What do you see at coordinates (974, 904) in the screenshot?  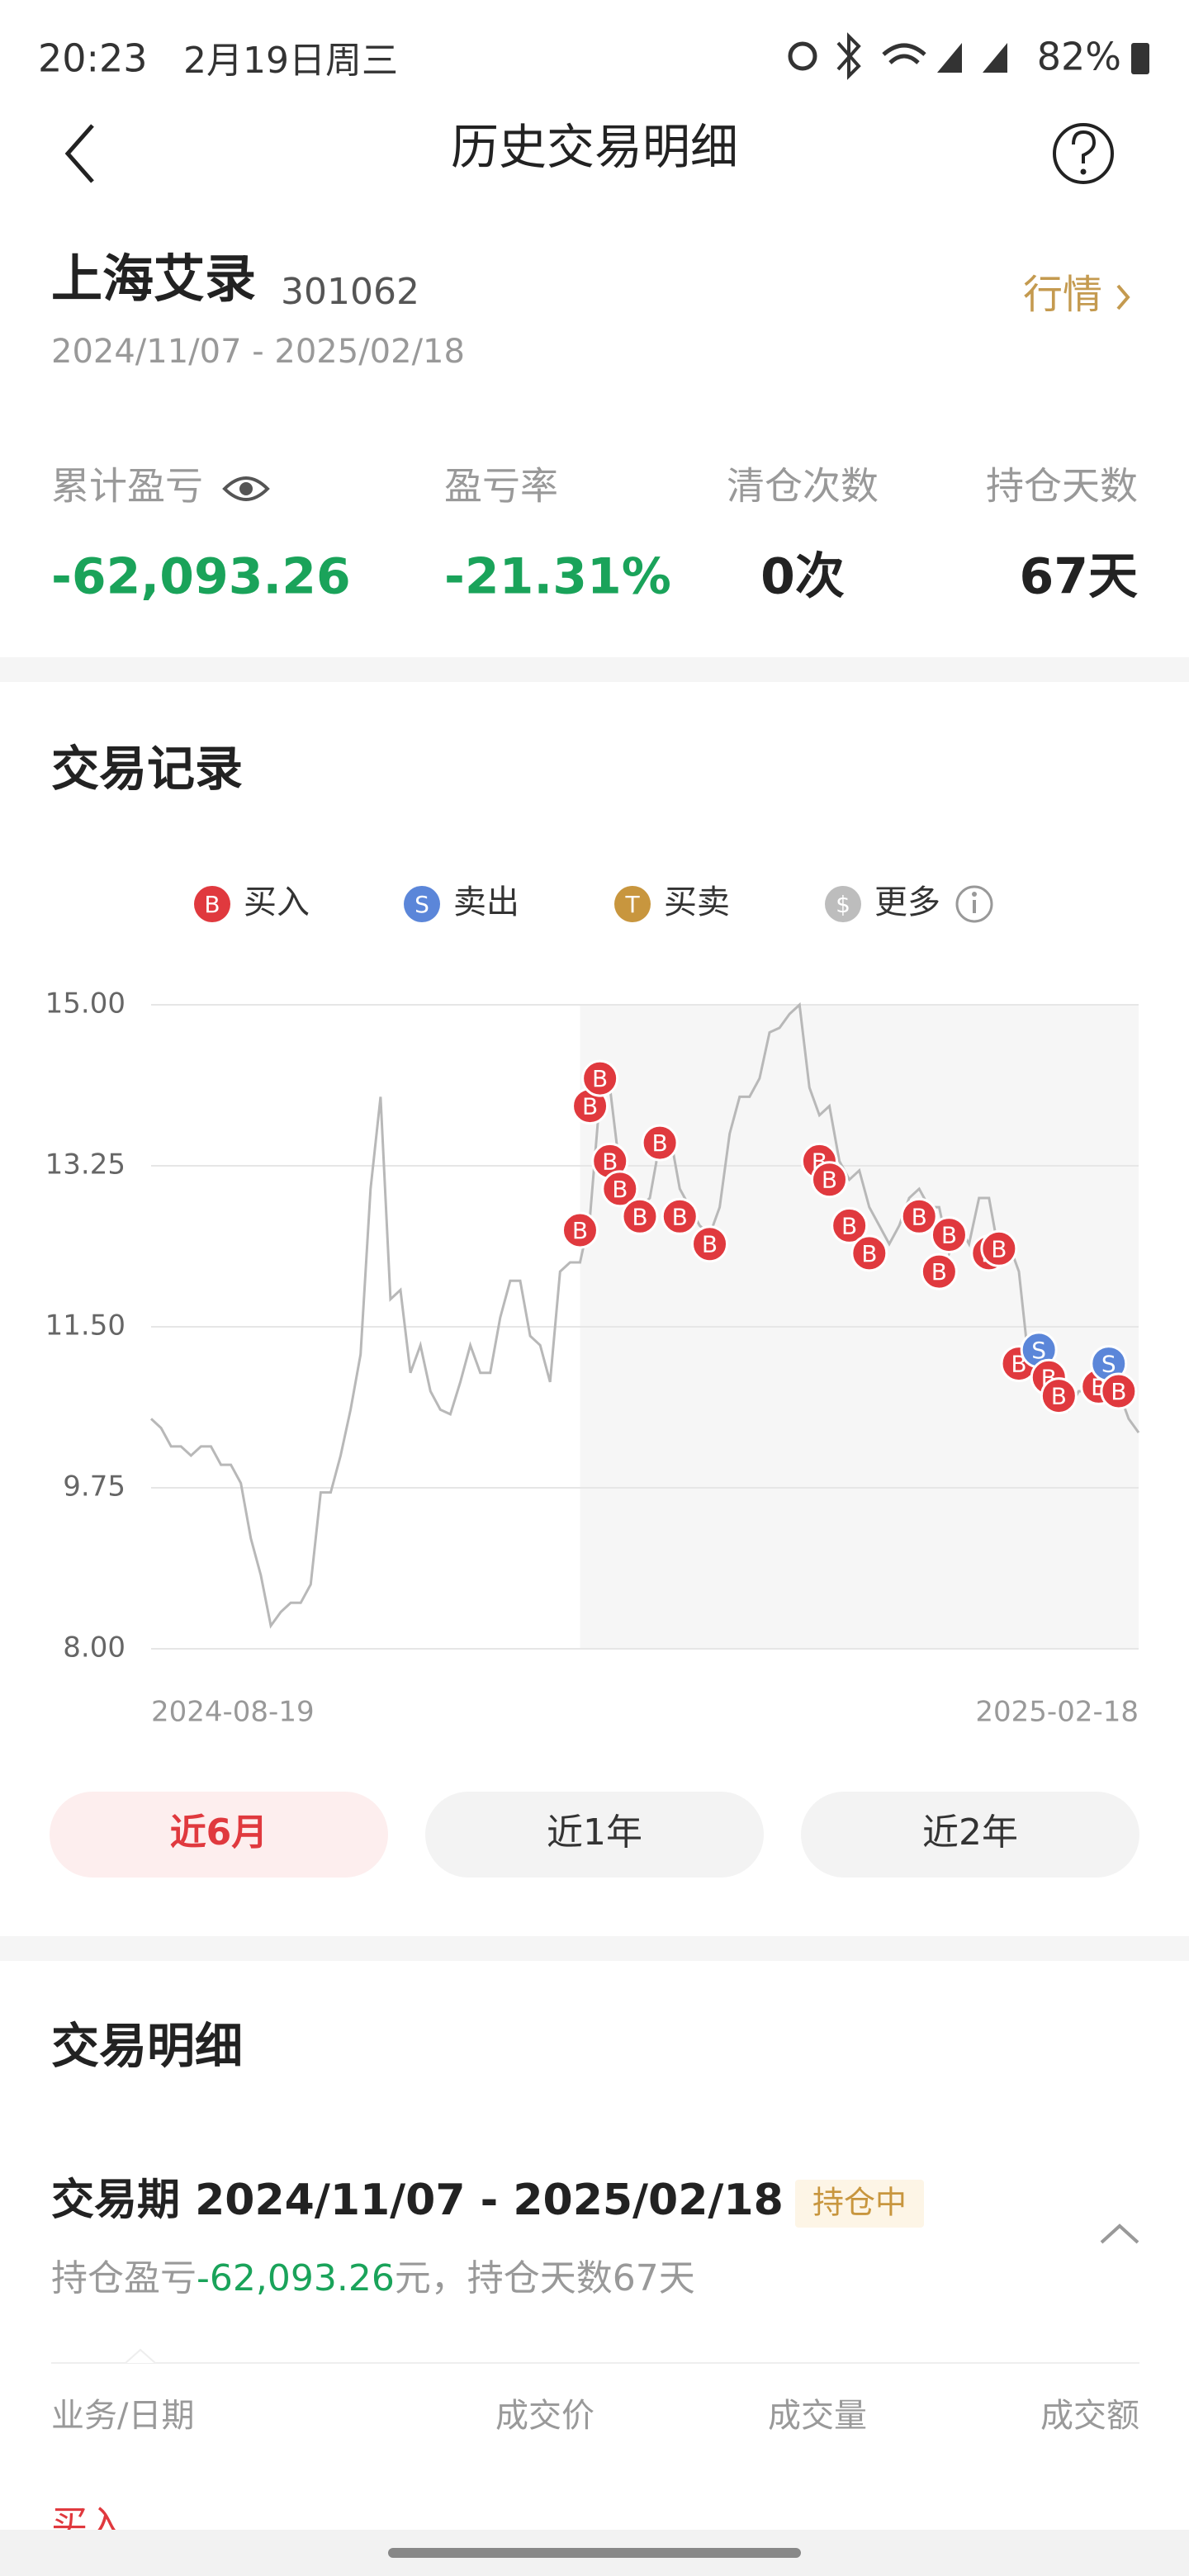 I see `info-icon` at bounding box center [974, 904].